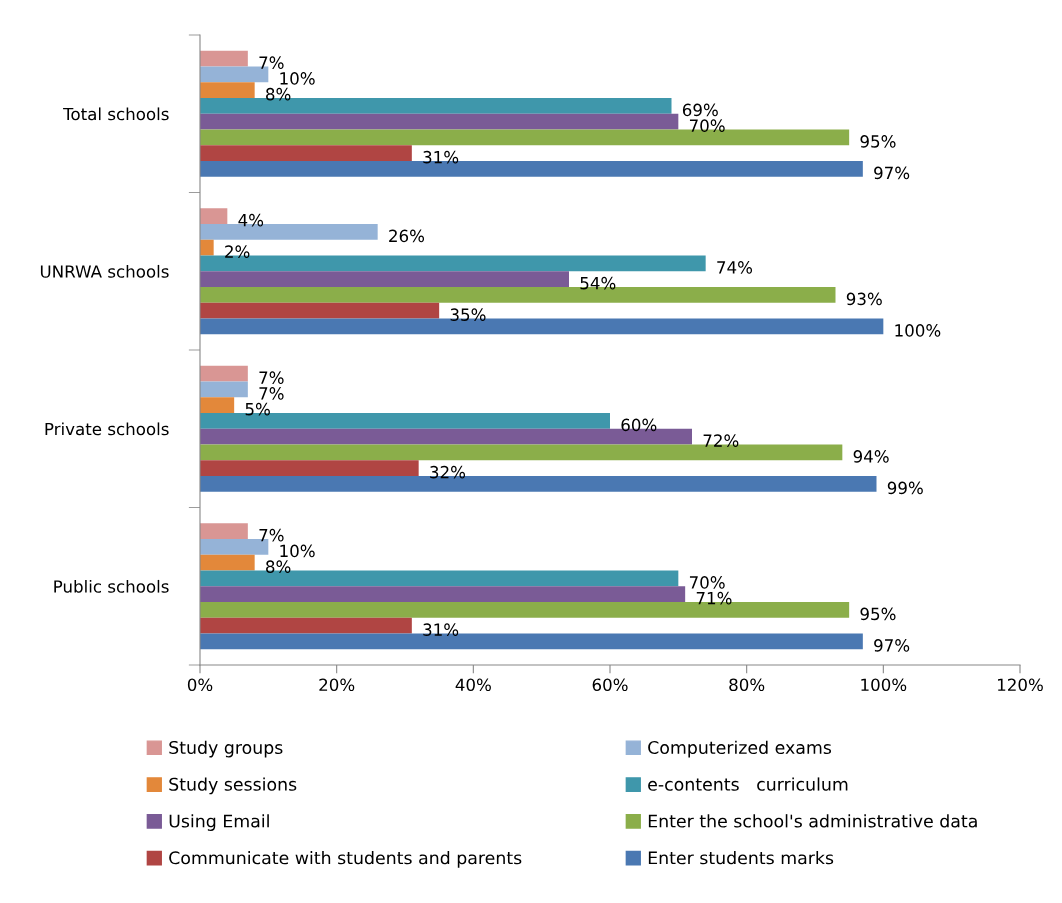  Describe the element at coordinates (468, 314) in the screenshot. I see `data-label: 35%` at that location.